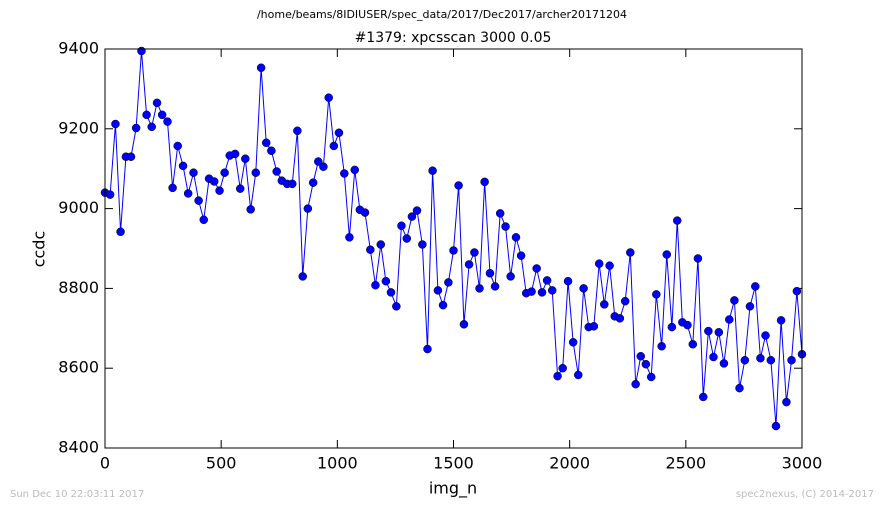 Image resolution: width=884 pixels, height=509 pixels. I want to click on x-tick-label: 1500, so click(453, 463).